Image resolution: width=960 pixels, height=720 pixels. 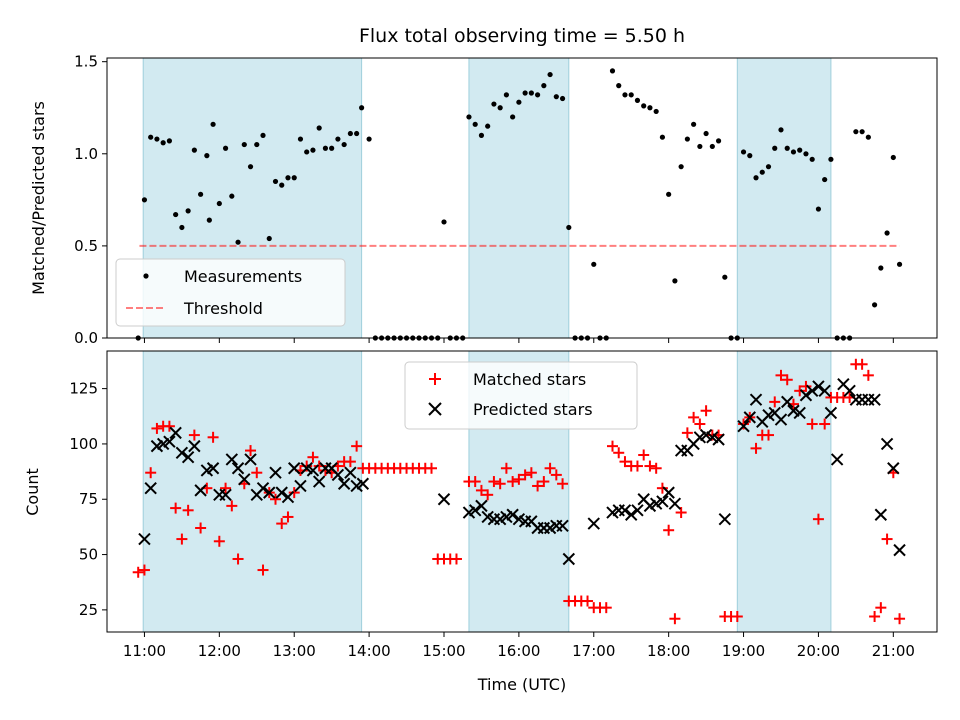 I want to click on bottom-legend: Matched stars Predicted stars, so click(x=521, y=395).